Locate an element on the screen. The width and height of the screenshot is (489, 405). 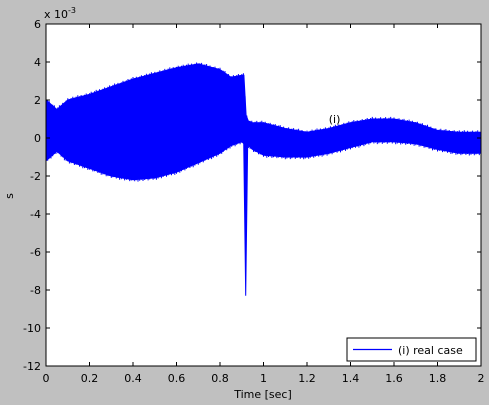
x-axis-label: Time [sec] is located at coordinates (262, 394).